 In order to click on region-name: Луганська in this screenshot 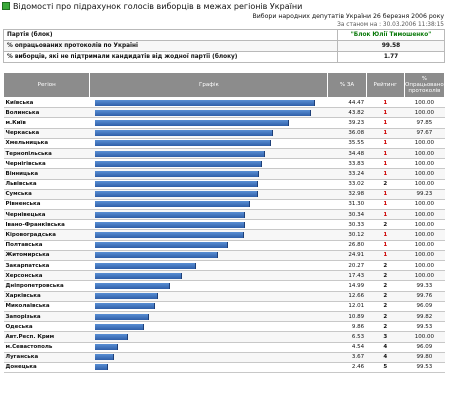, I will do `click(46, 357)`.